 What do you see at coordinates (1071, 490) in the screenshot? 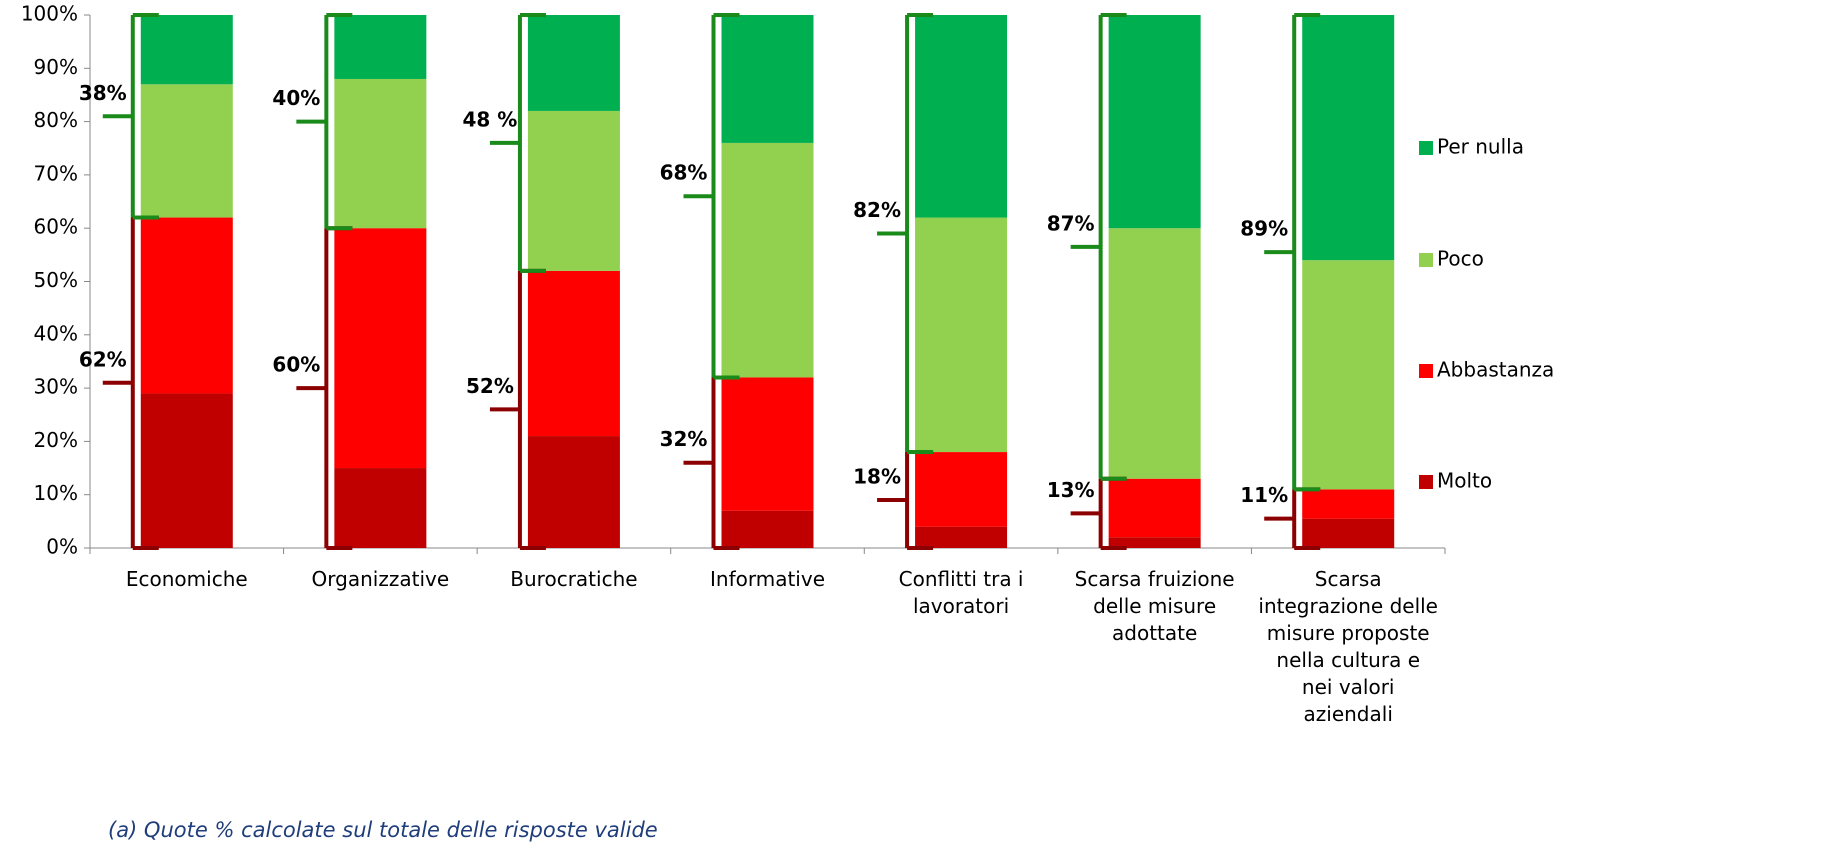
I see `group-label: 13%` at bounding box center [1071, 490].